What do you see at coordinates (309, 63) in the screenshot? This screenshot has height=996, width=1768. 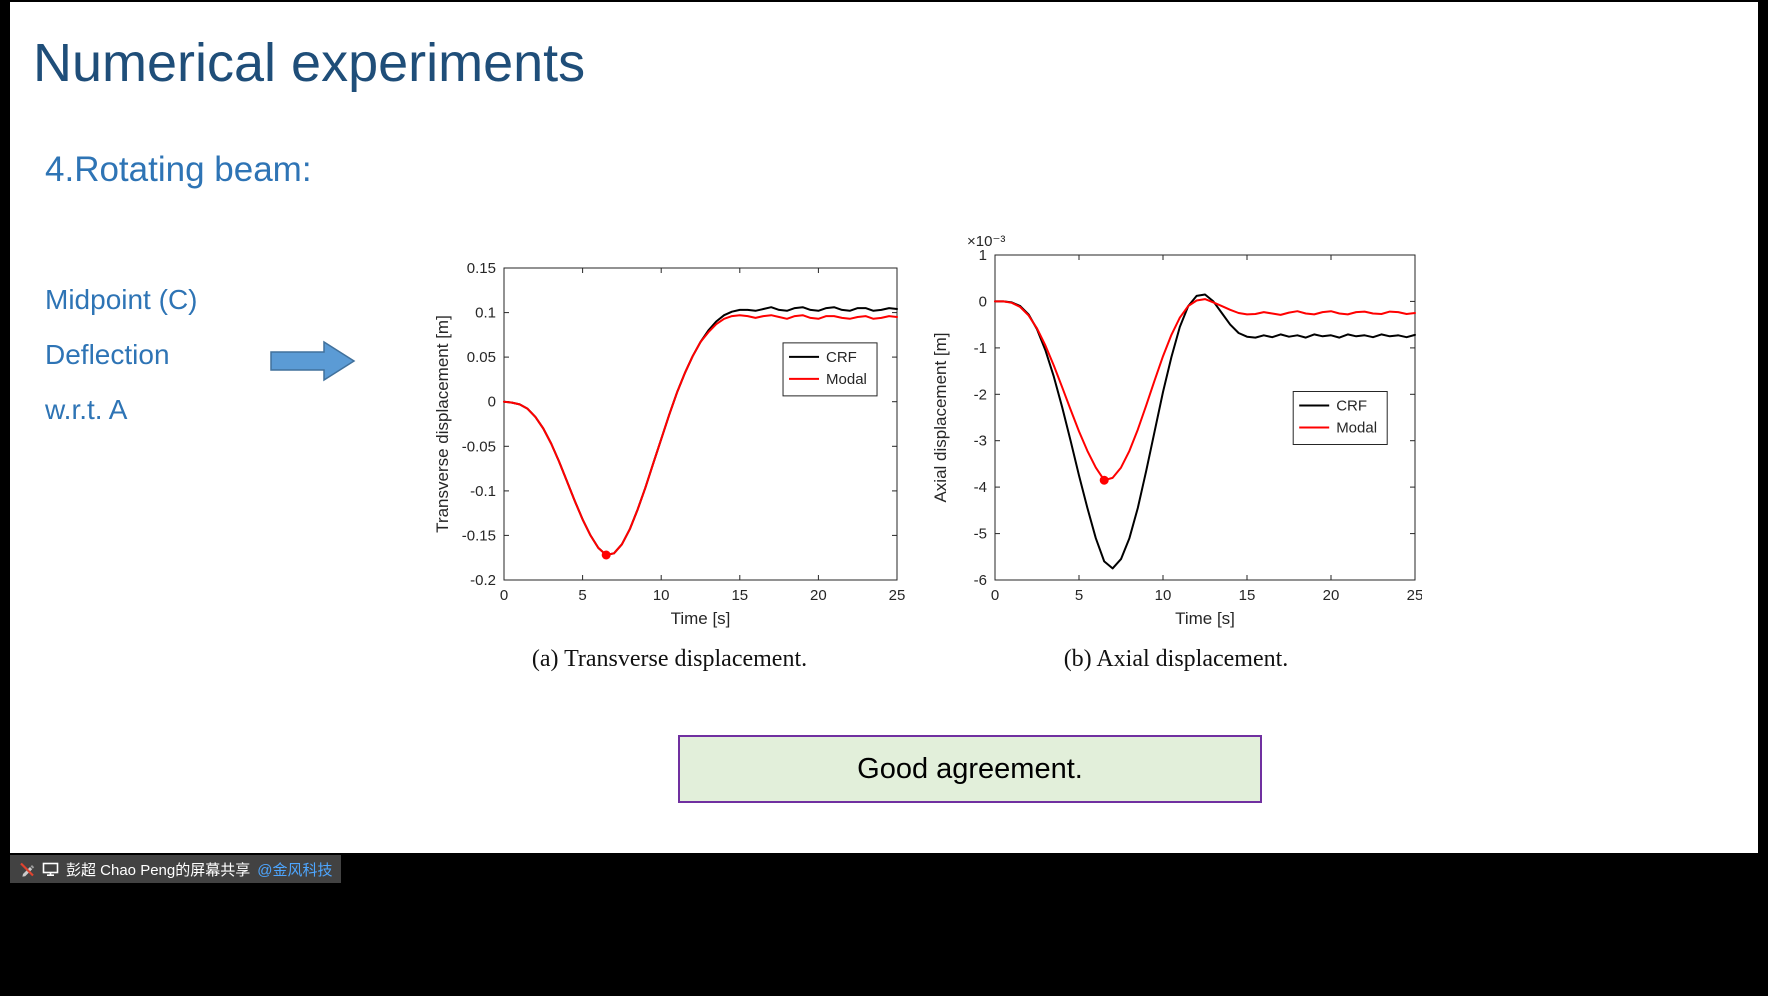 I see `slide-title: Numerical experiments` at bounding box center [309, 63].